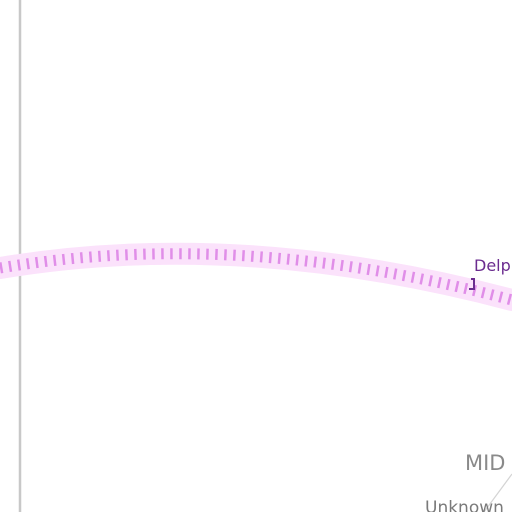  What do you see at coordinates (497, 492) in the screenshot?
I see `street-line` at bounding box center [497, 492].